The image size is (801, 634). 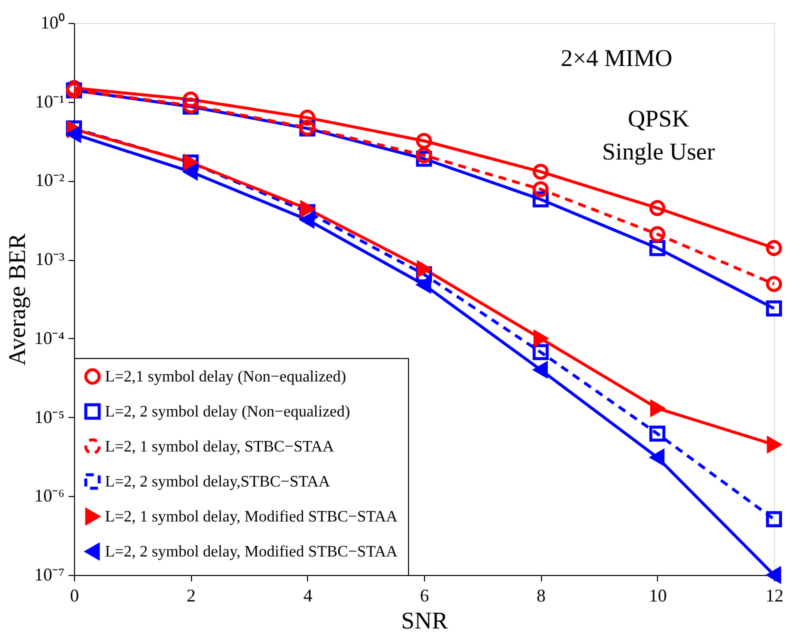 What do you see at coordinates (659, 119) in the screenshot?
I see `annotation: QPSK` at bounding box center [659, 119].